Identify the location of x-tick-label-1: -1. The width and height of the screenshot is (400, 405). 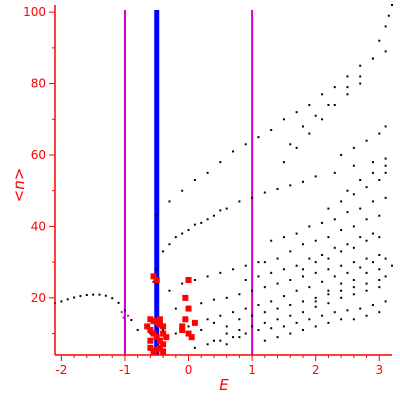
(125, 370).